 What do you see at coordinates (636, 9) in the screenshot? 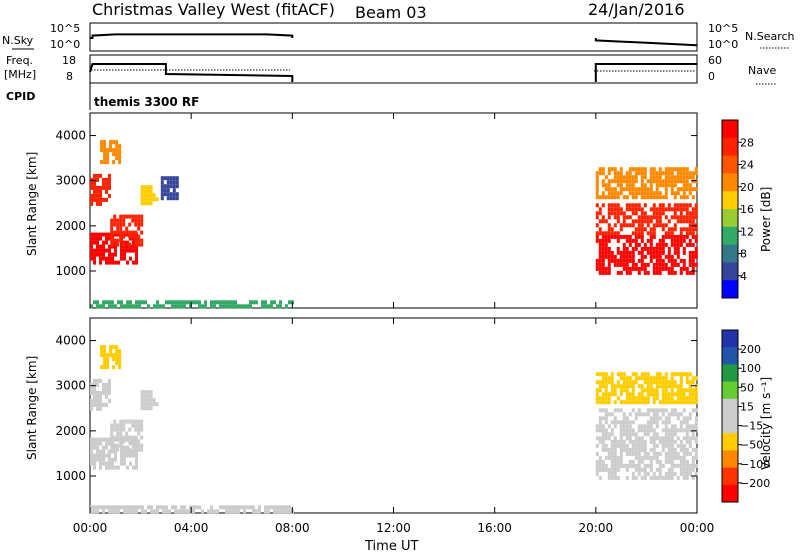
I see `date-label: 24/Jan/2016` at bounding box center [636, 9].